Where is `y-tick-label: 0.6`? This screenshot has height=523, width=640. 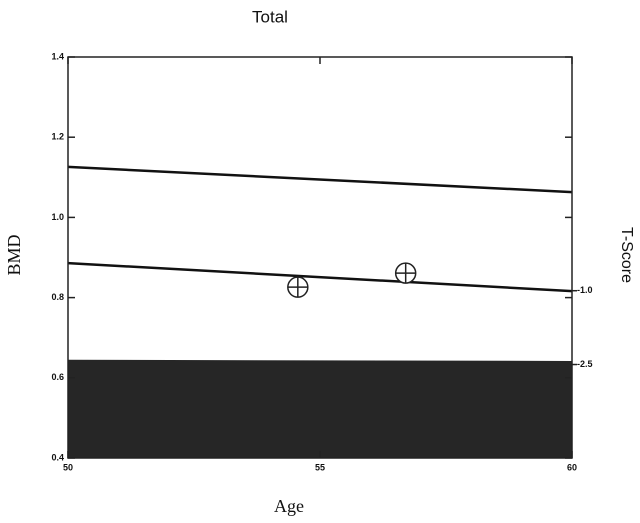
y-tick-label: 0.6 is located at coordinates (57, 377).